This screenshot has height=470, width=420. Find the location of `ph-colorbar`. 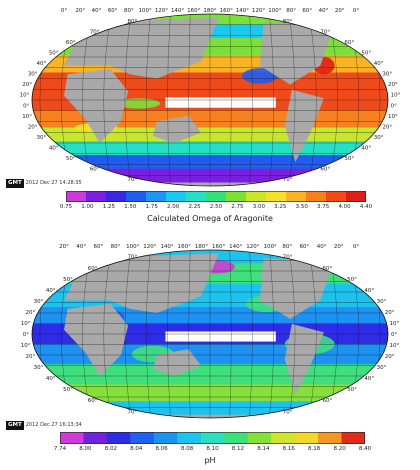

ph-colorbar is located at coordinates (212, 438).